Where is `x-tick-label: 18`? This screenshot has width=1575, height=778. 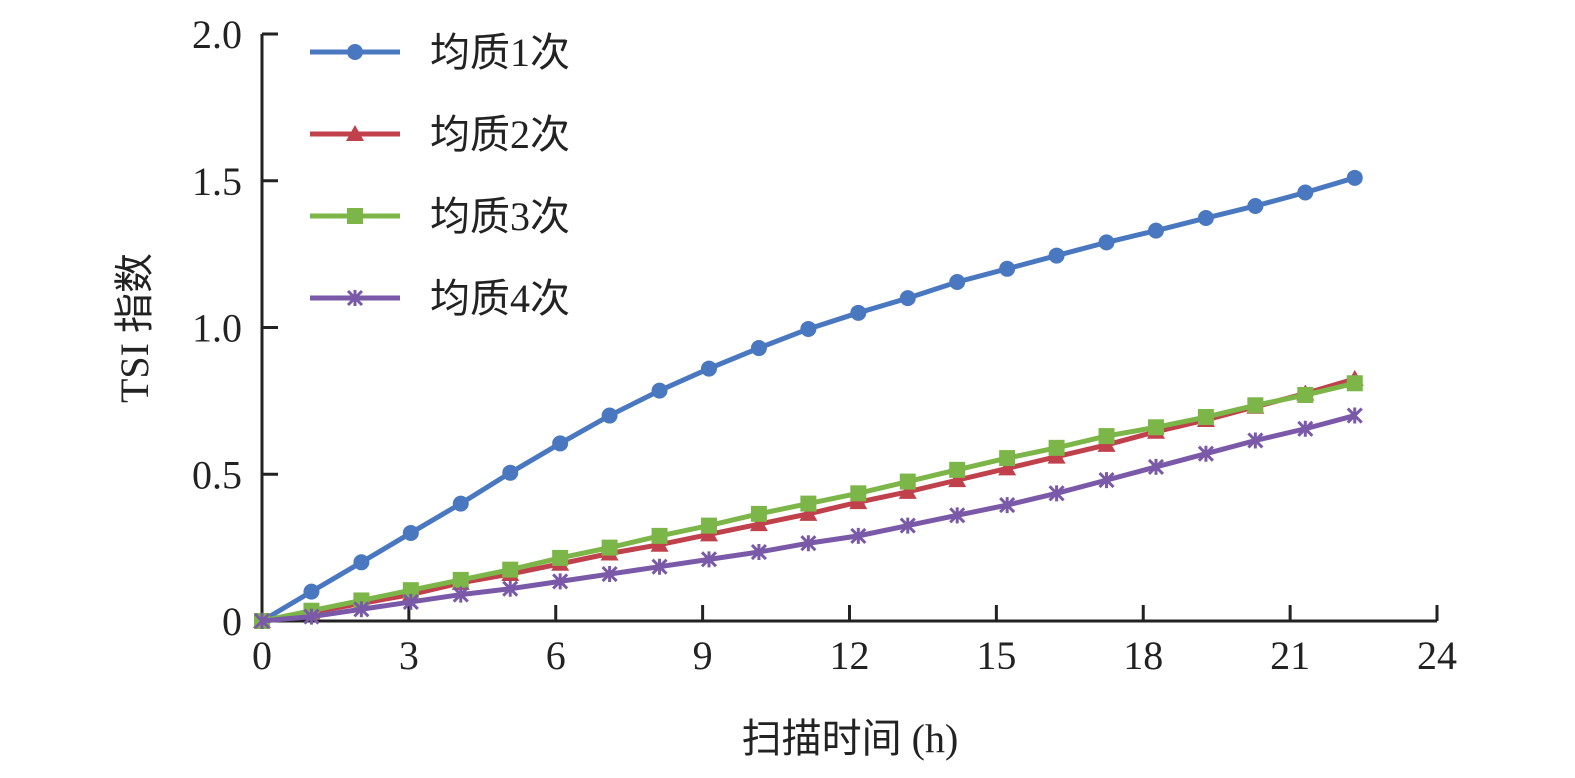
x-tick-label: 18 is located at coordinates (1143, 655).